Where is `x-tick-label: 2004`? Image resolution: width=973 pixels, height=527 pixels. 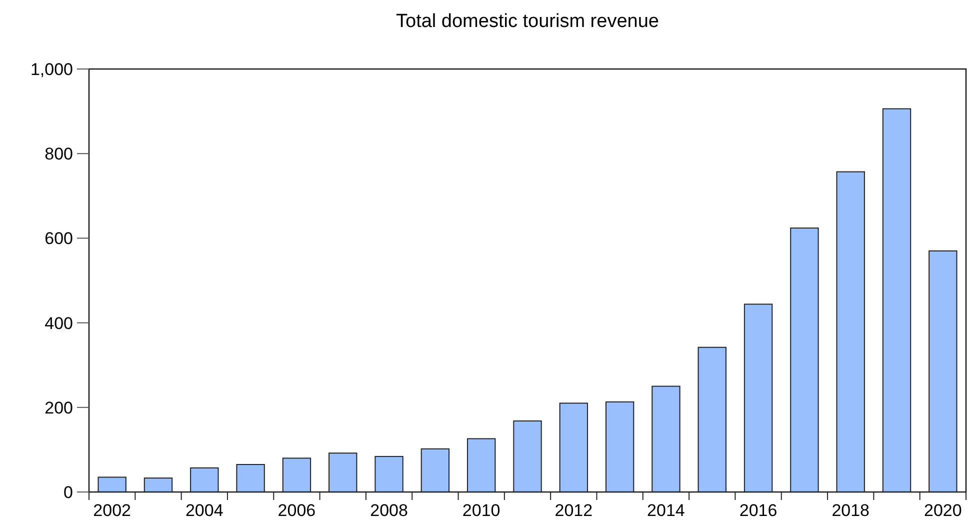
x-tick-label: 2004 is located at coordinates (204, 510).